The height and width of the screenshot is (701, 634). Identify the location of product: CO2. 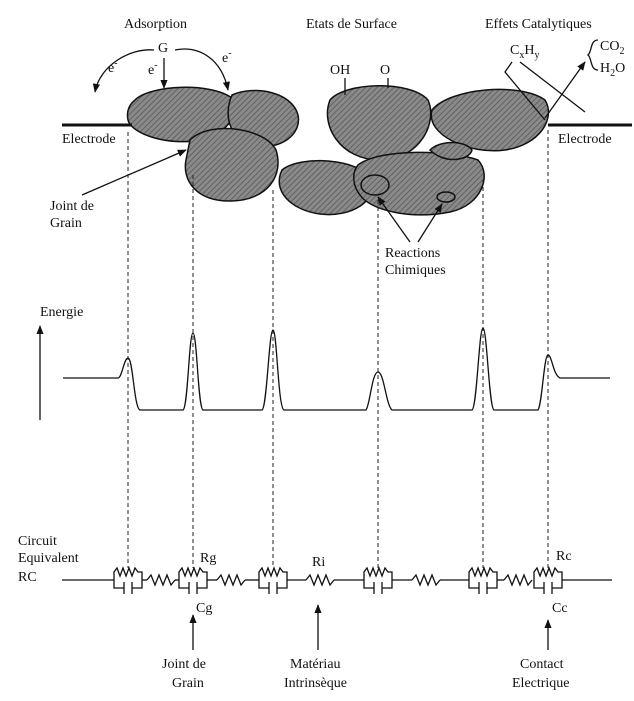
(612, 48).